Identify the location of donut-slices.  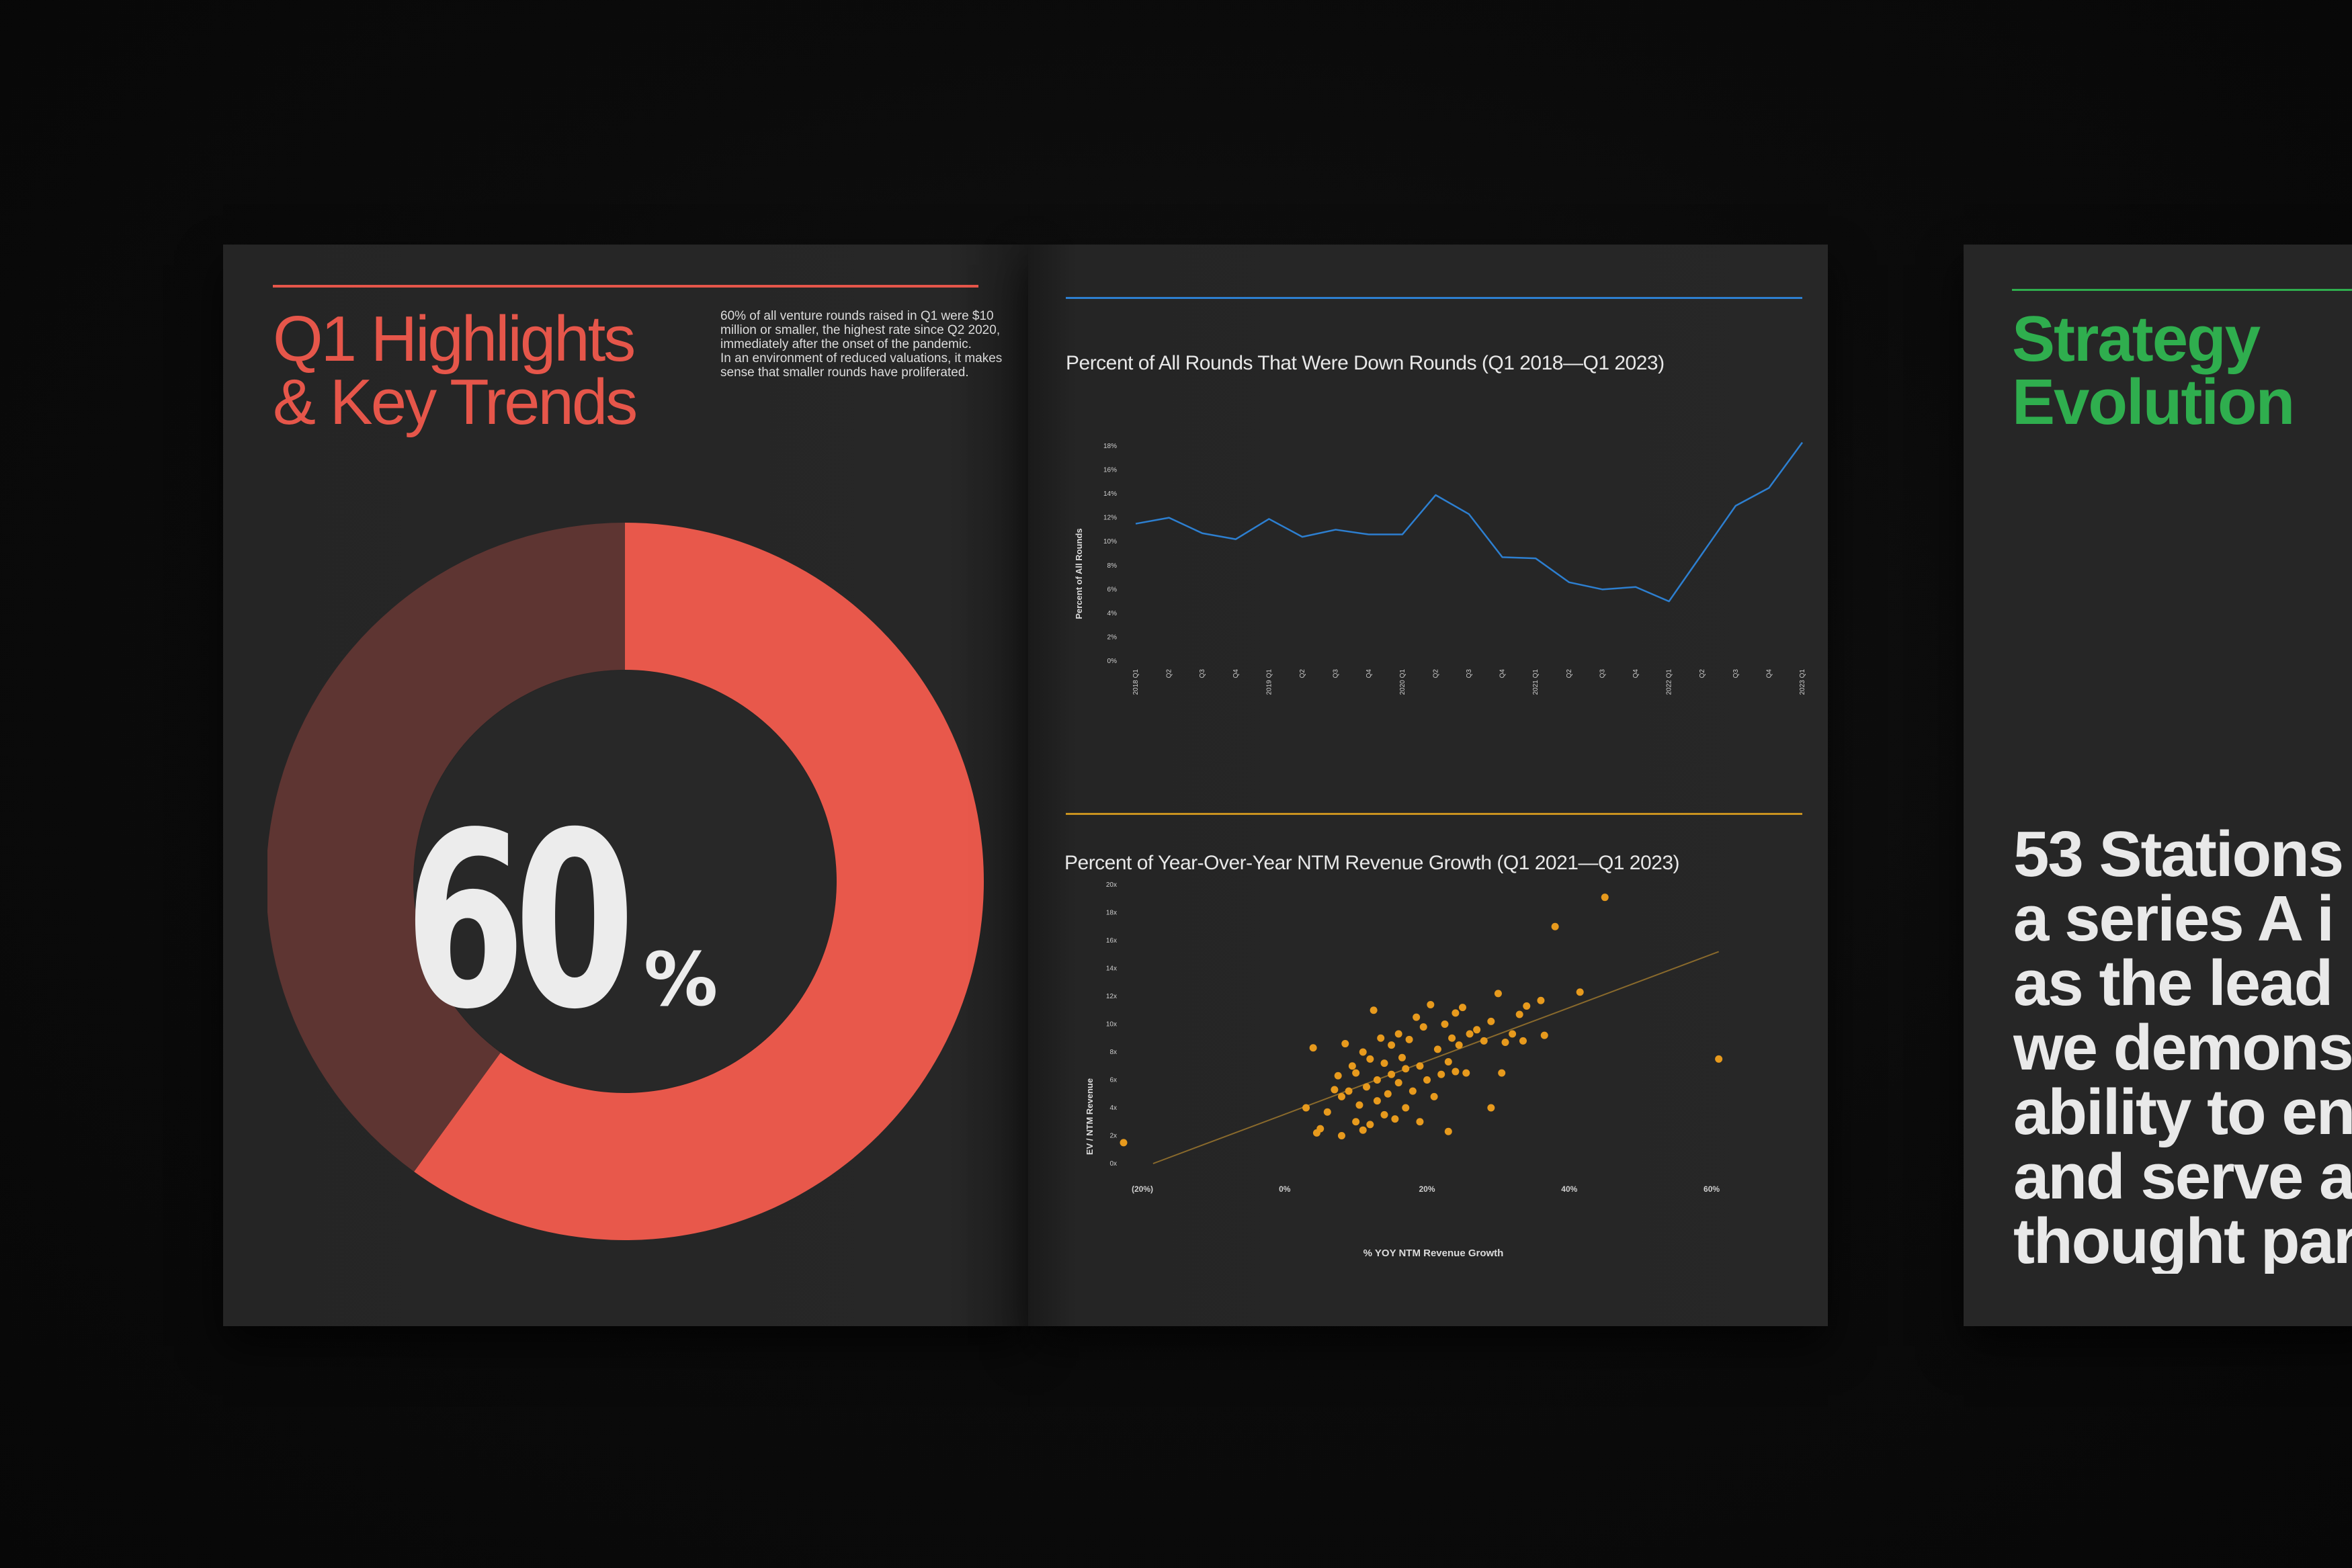
(625, 881).